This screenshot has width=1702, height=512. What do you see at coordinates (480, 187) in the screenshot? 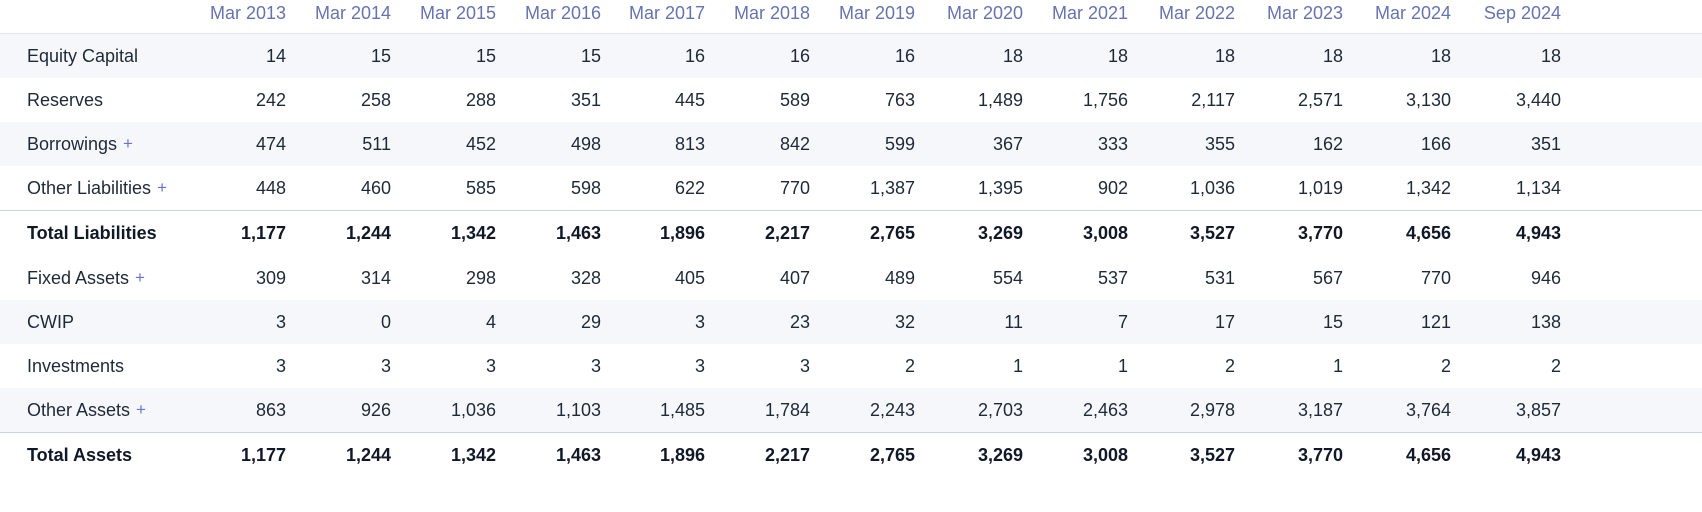
I see `table-cell: 585` at bounding box center [480, 187].